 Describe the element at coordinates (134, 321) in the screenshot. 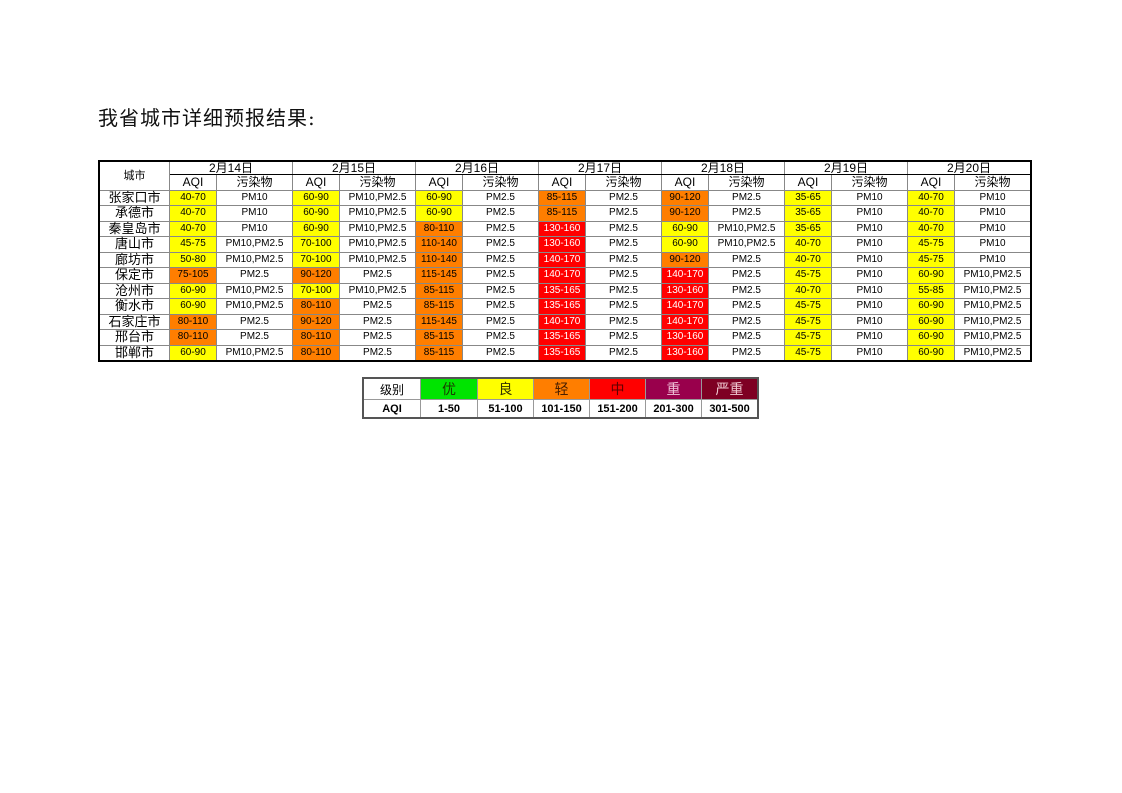

I see `city-name: 石家庄市` at that location.